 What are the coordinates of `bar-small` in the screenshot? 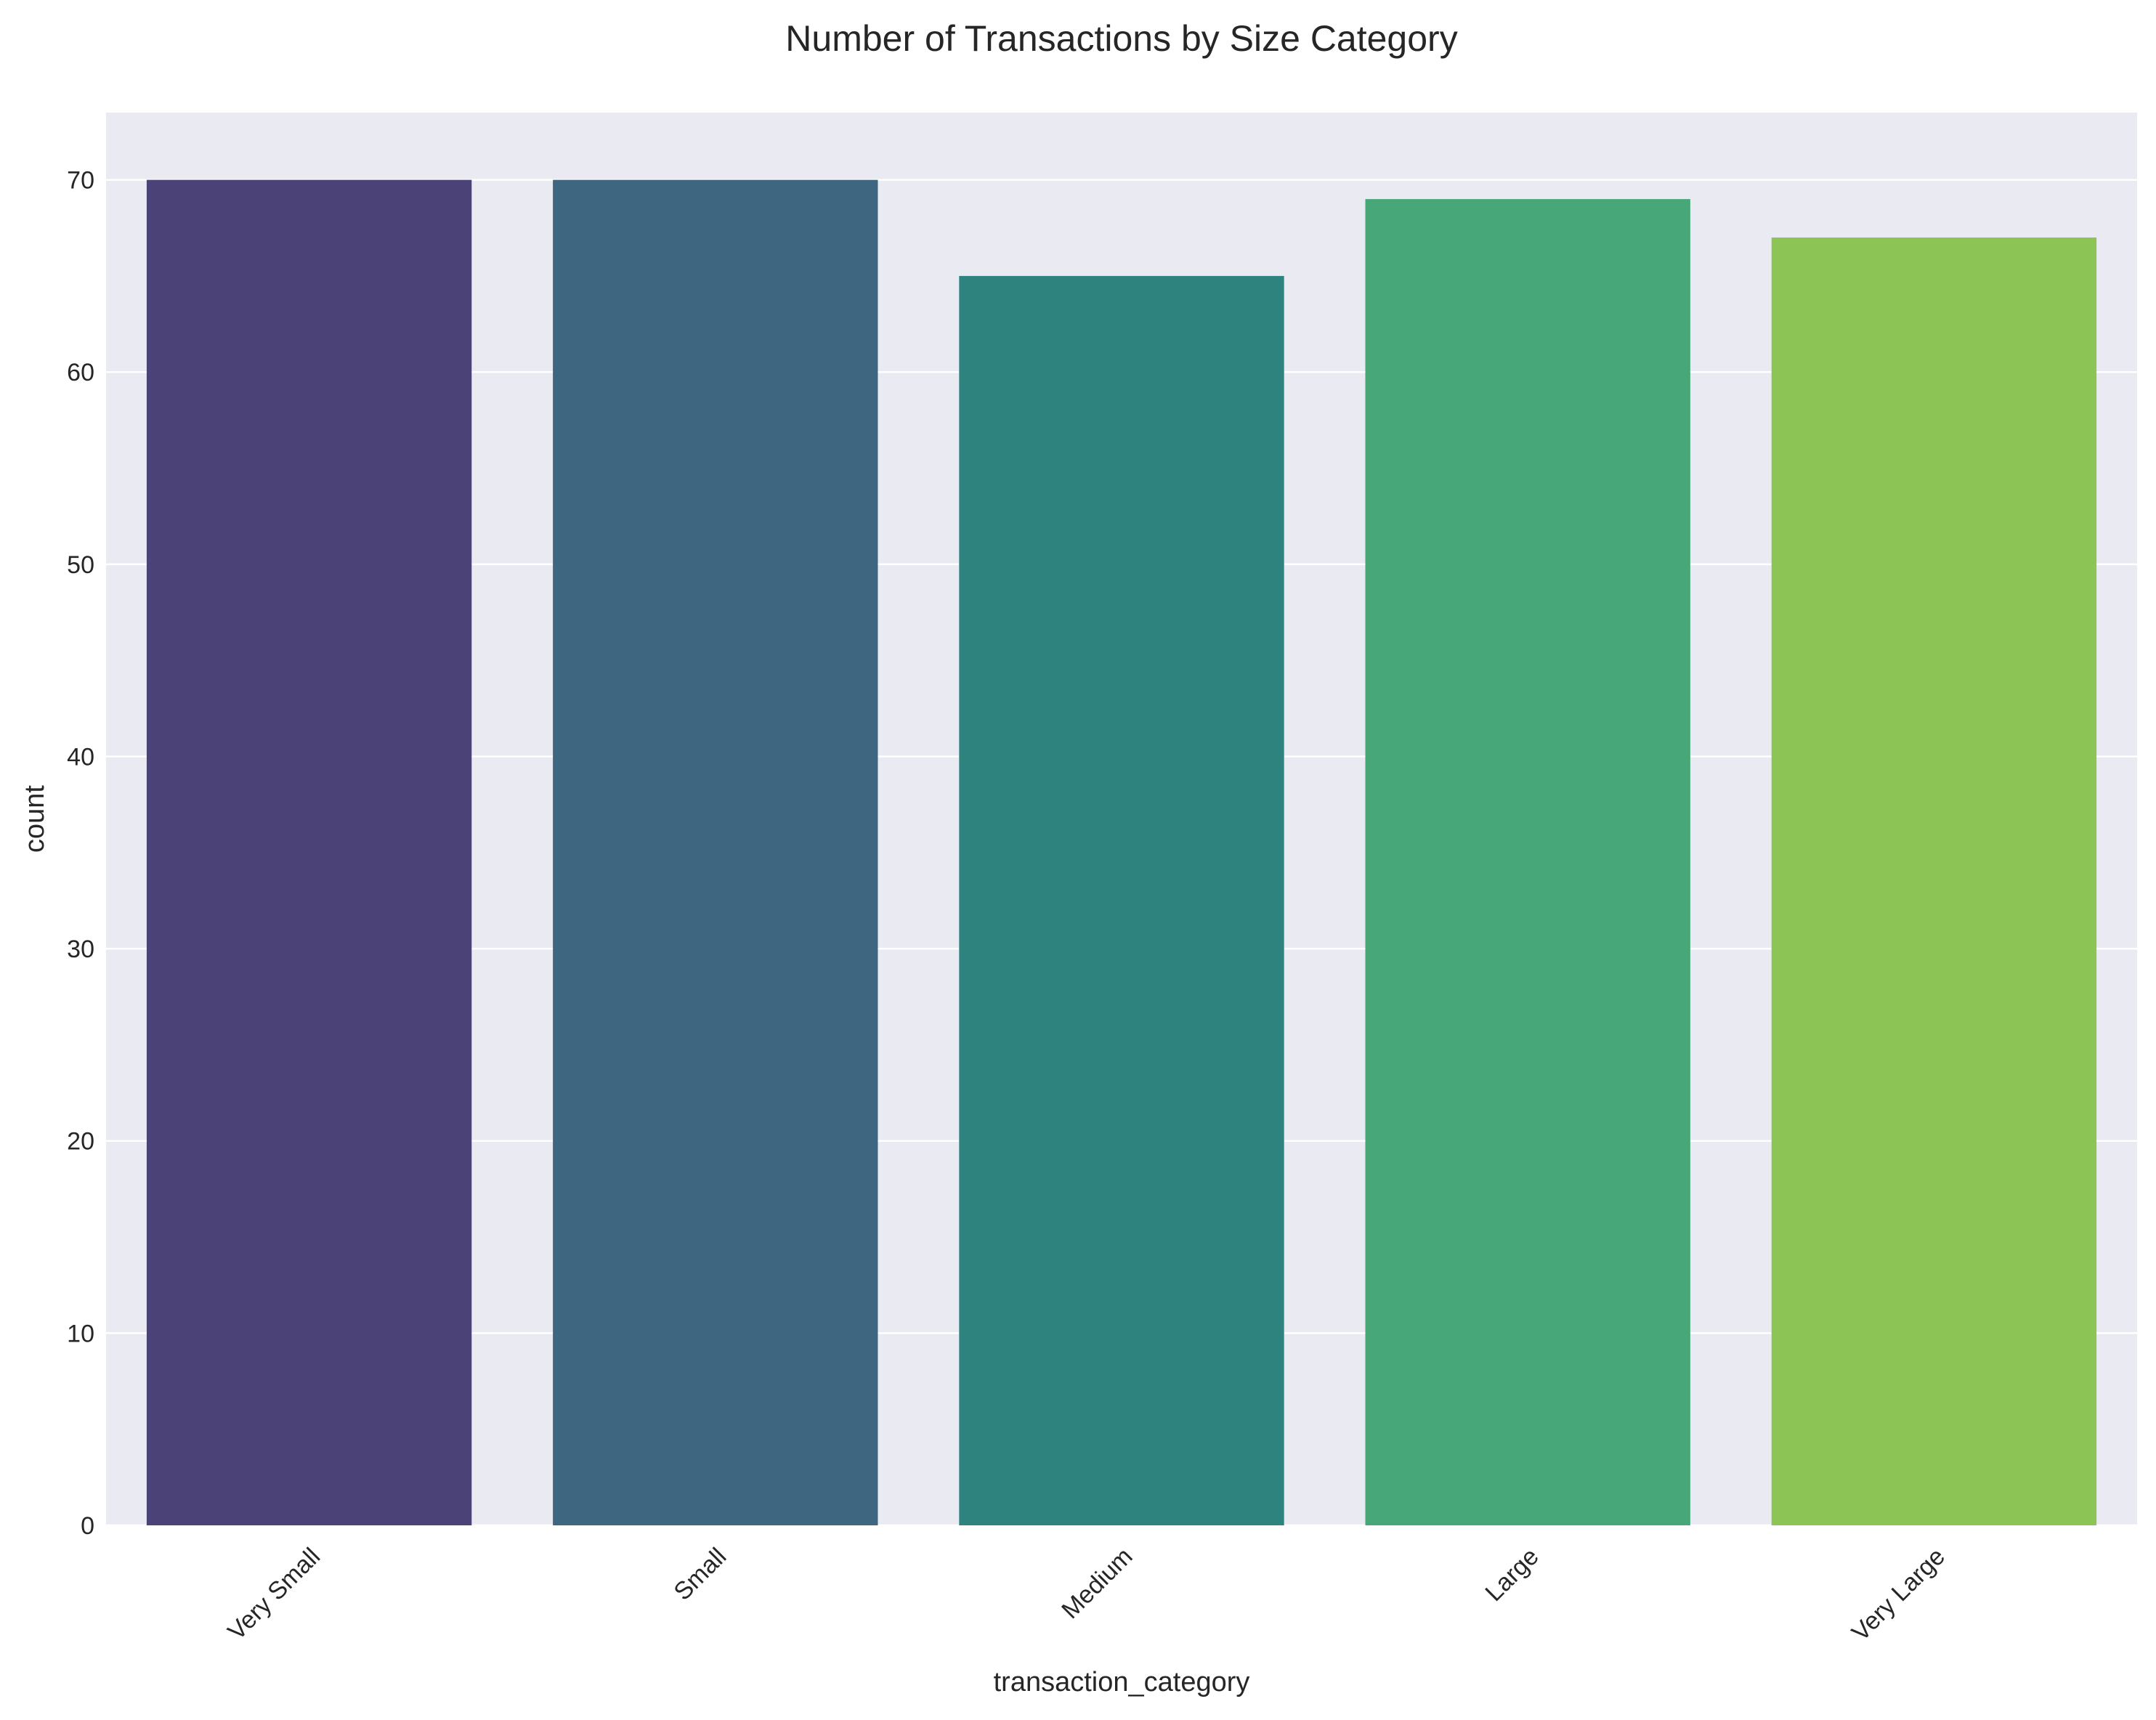 It's located at (715, 852).